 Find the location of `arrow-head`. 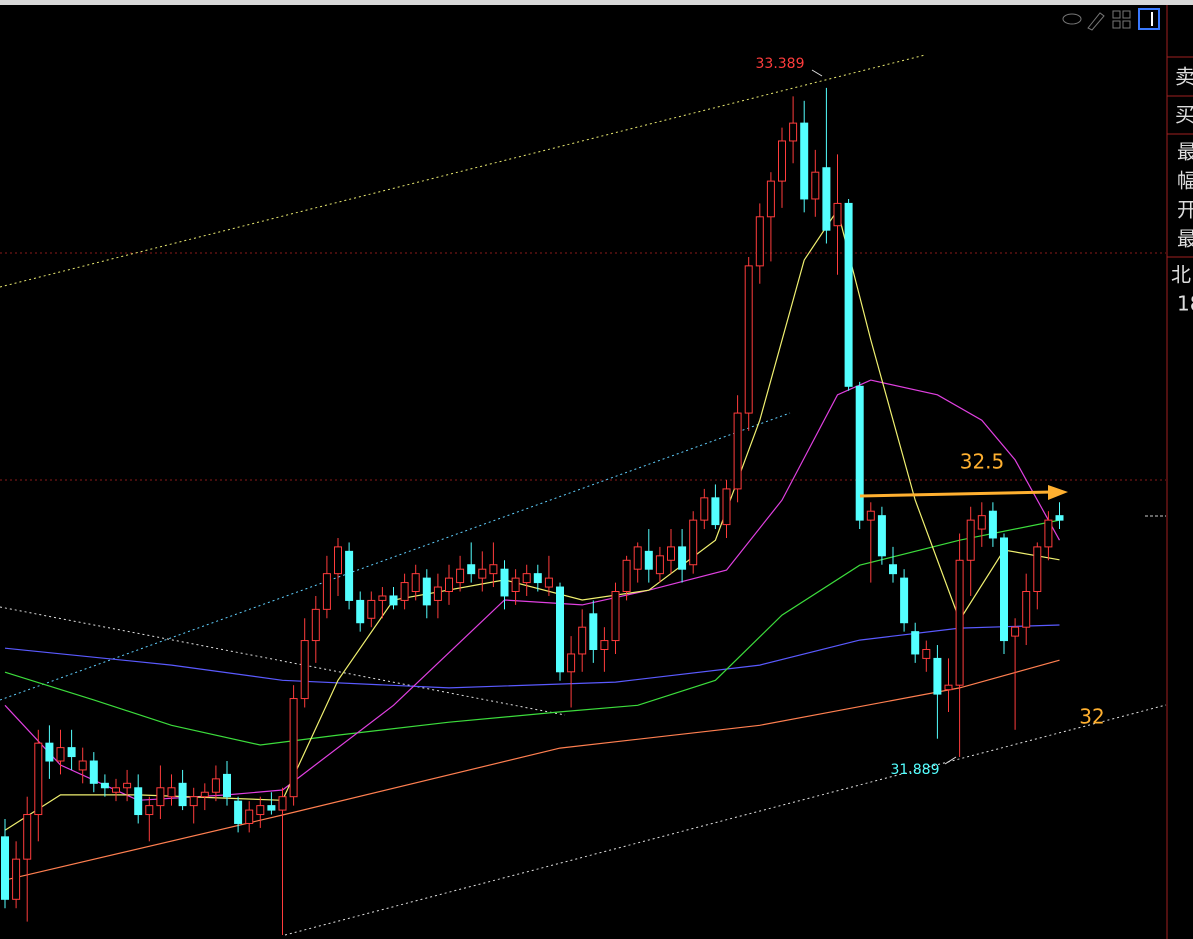

arrow-head is located at coordinates (1058, 492).